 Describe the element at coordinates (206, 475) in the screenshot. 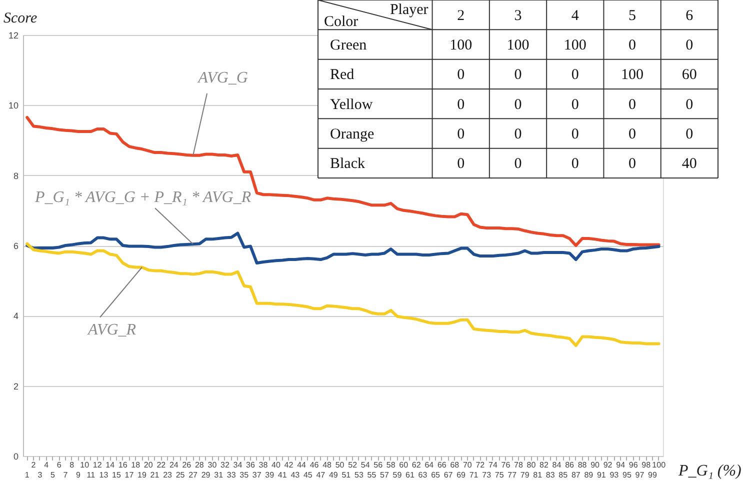

I see `x-tick-label: 29` at that location.